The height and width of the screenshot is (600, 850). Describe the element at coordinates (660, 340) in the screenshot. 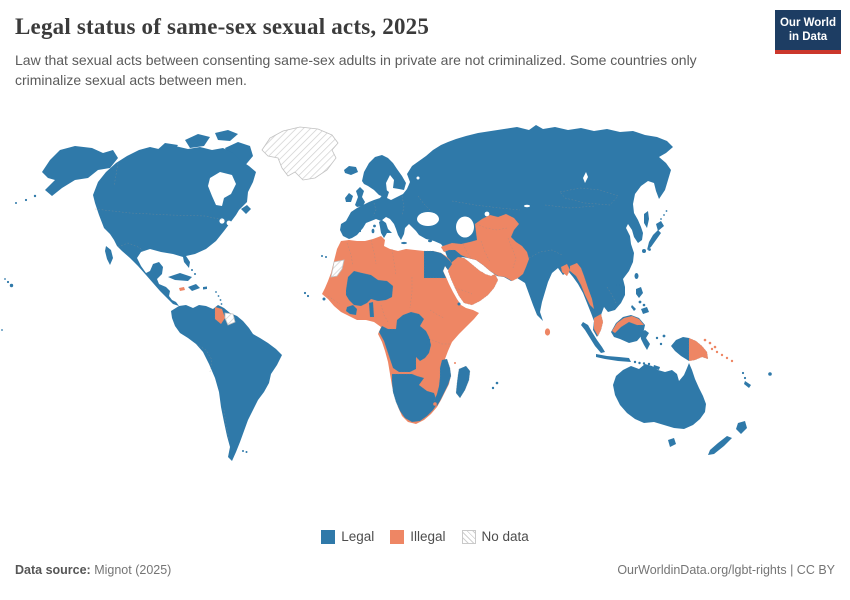

I see `map-region-moluccas` at that location.